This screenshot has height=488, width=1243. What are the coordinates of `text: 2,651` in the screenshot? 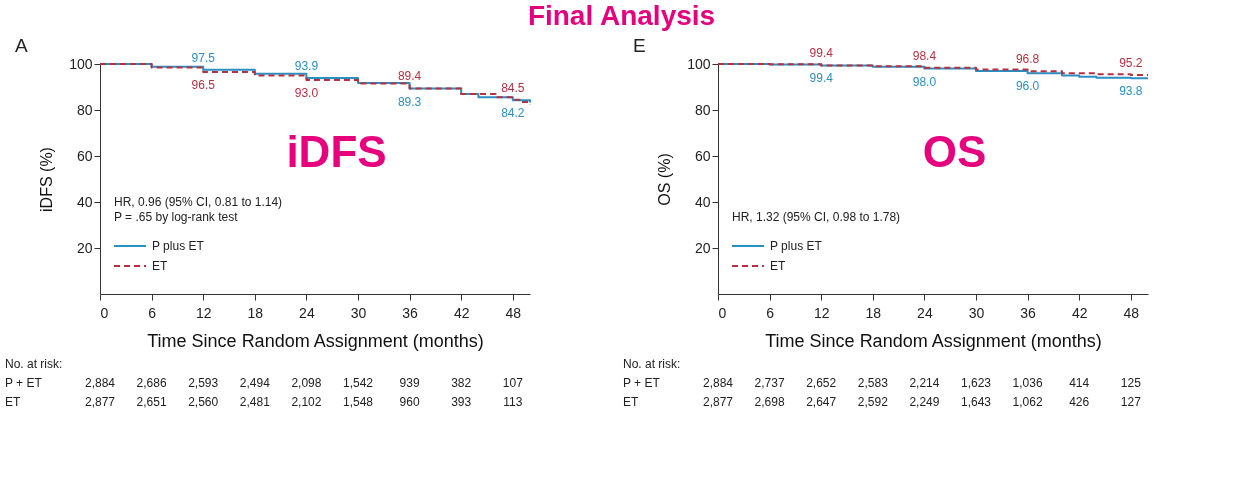 It's located at (151, 402).